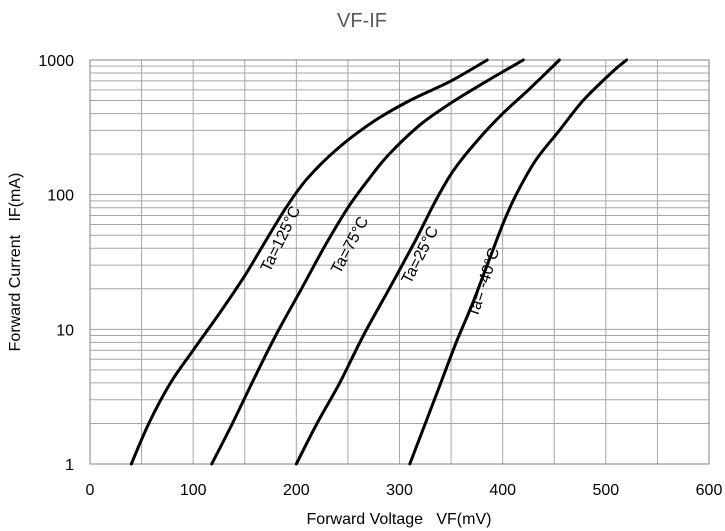 The image size is (725, 531). I want to click on x-tick-label: 300, so click(399, 490).